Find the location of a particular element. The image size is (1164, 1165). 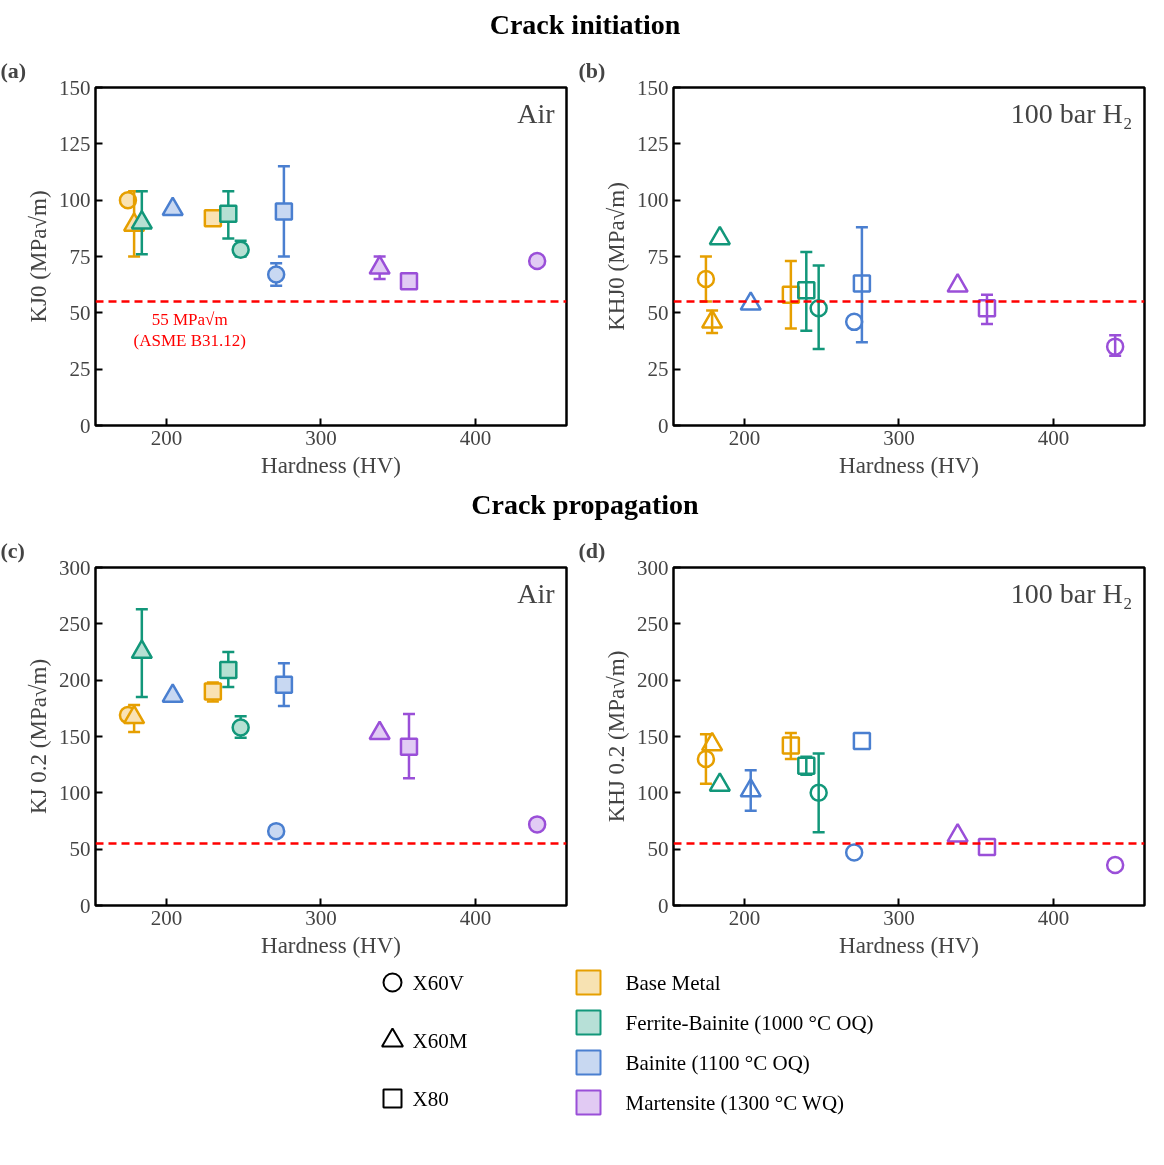

legend-label: X80 is located at coordinates (430, 1098).